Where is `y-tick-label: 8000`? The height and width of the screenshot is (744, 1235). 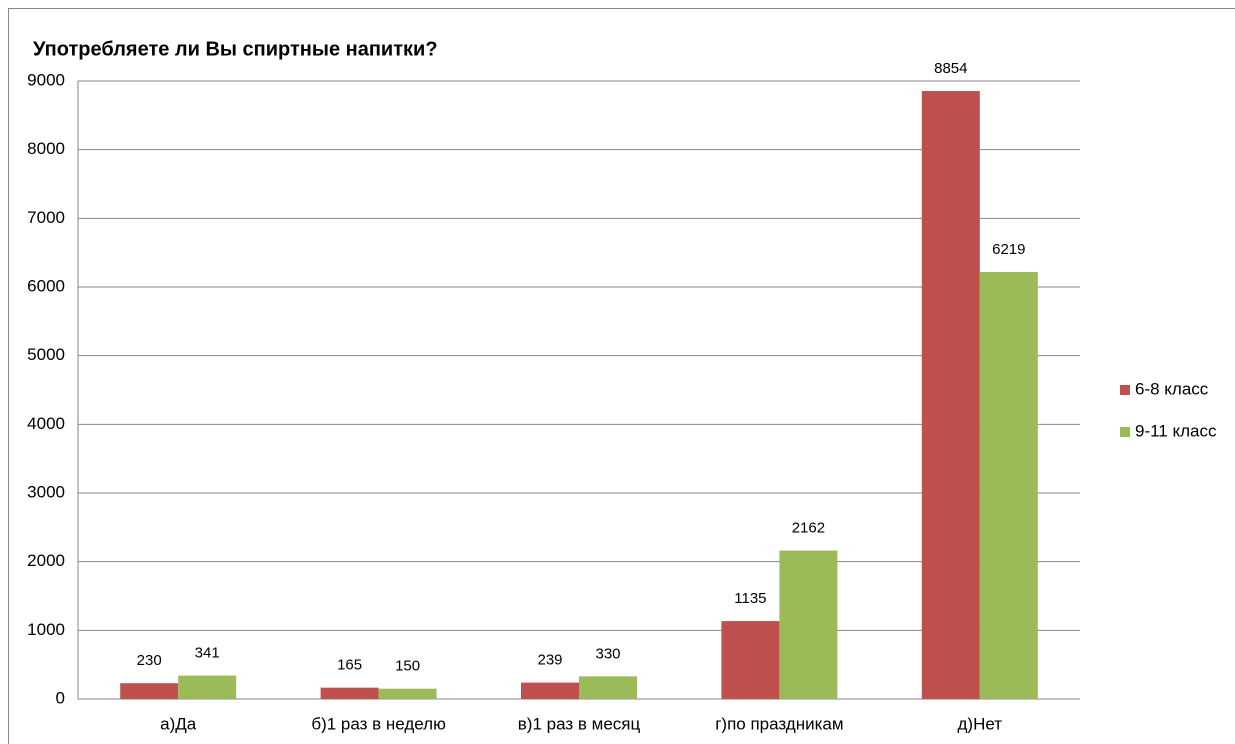
y-tick-label: 8000 is located at coordinates (46, 148).